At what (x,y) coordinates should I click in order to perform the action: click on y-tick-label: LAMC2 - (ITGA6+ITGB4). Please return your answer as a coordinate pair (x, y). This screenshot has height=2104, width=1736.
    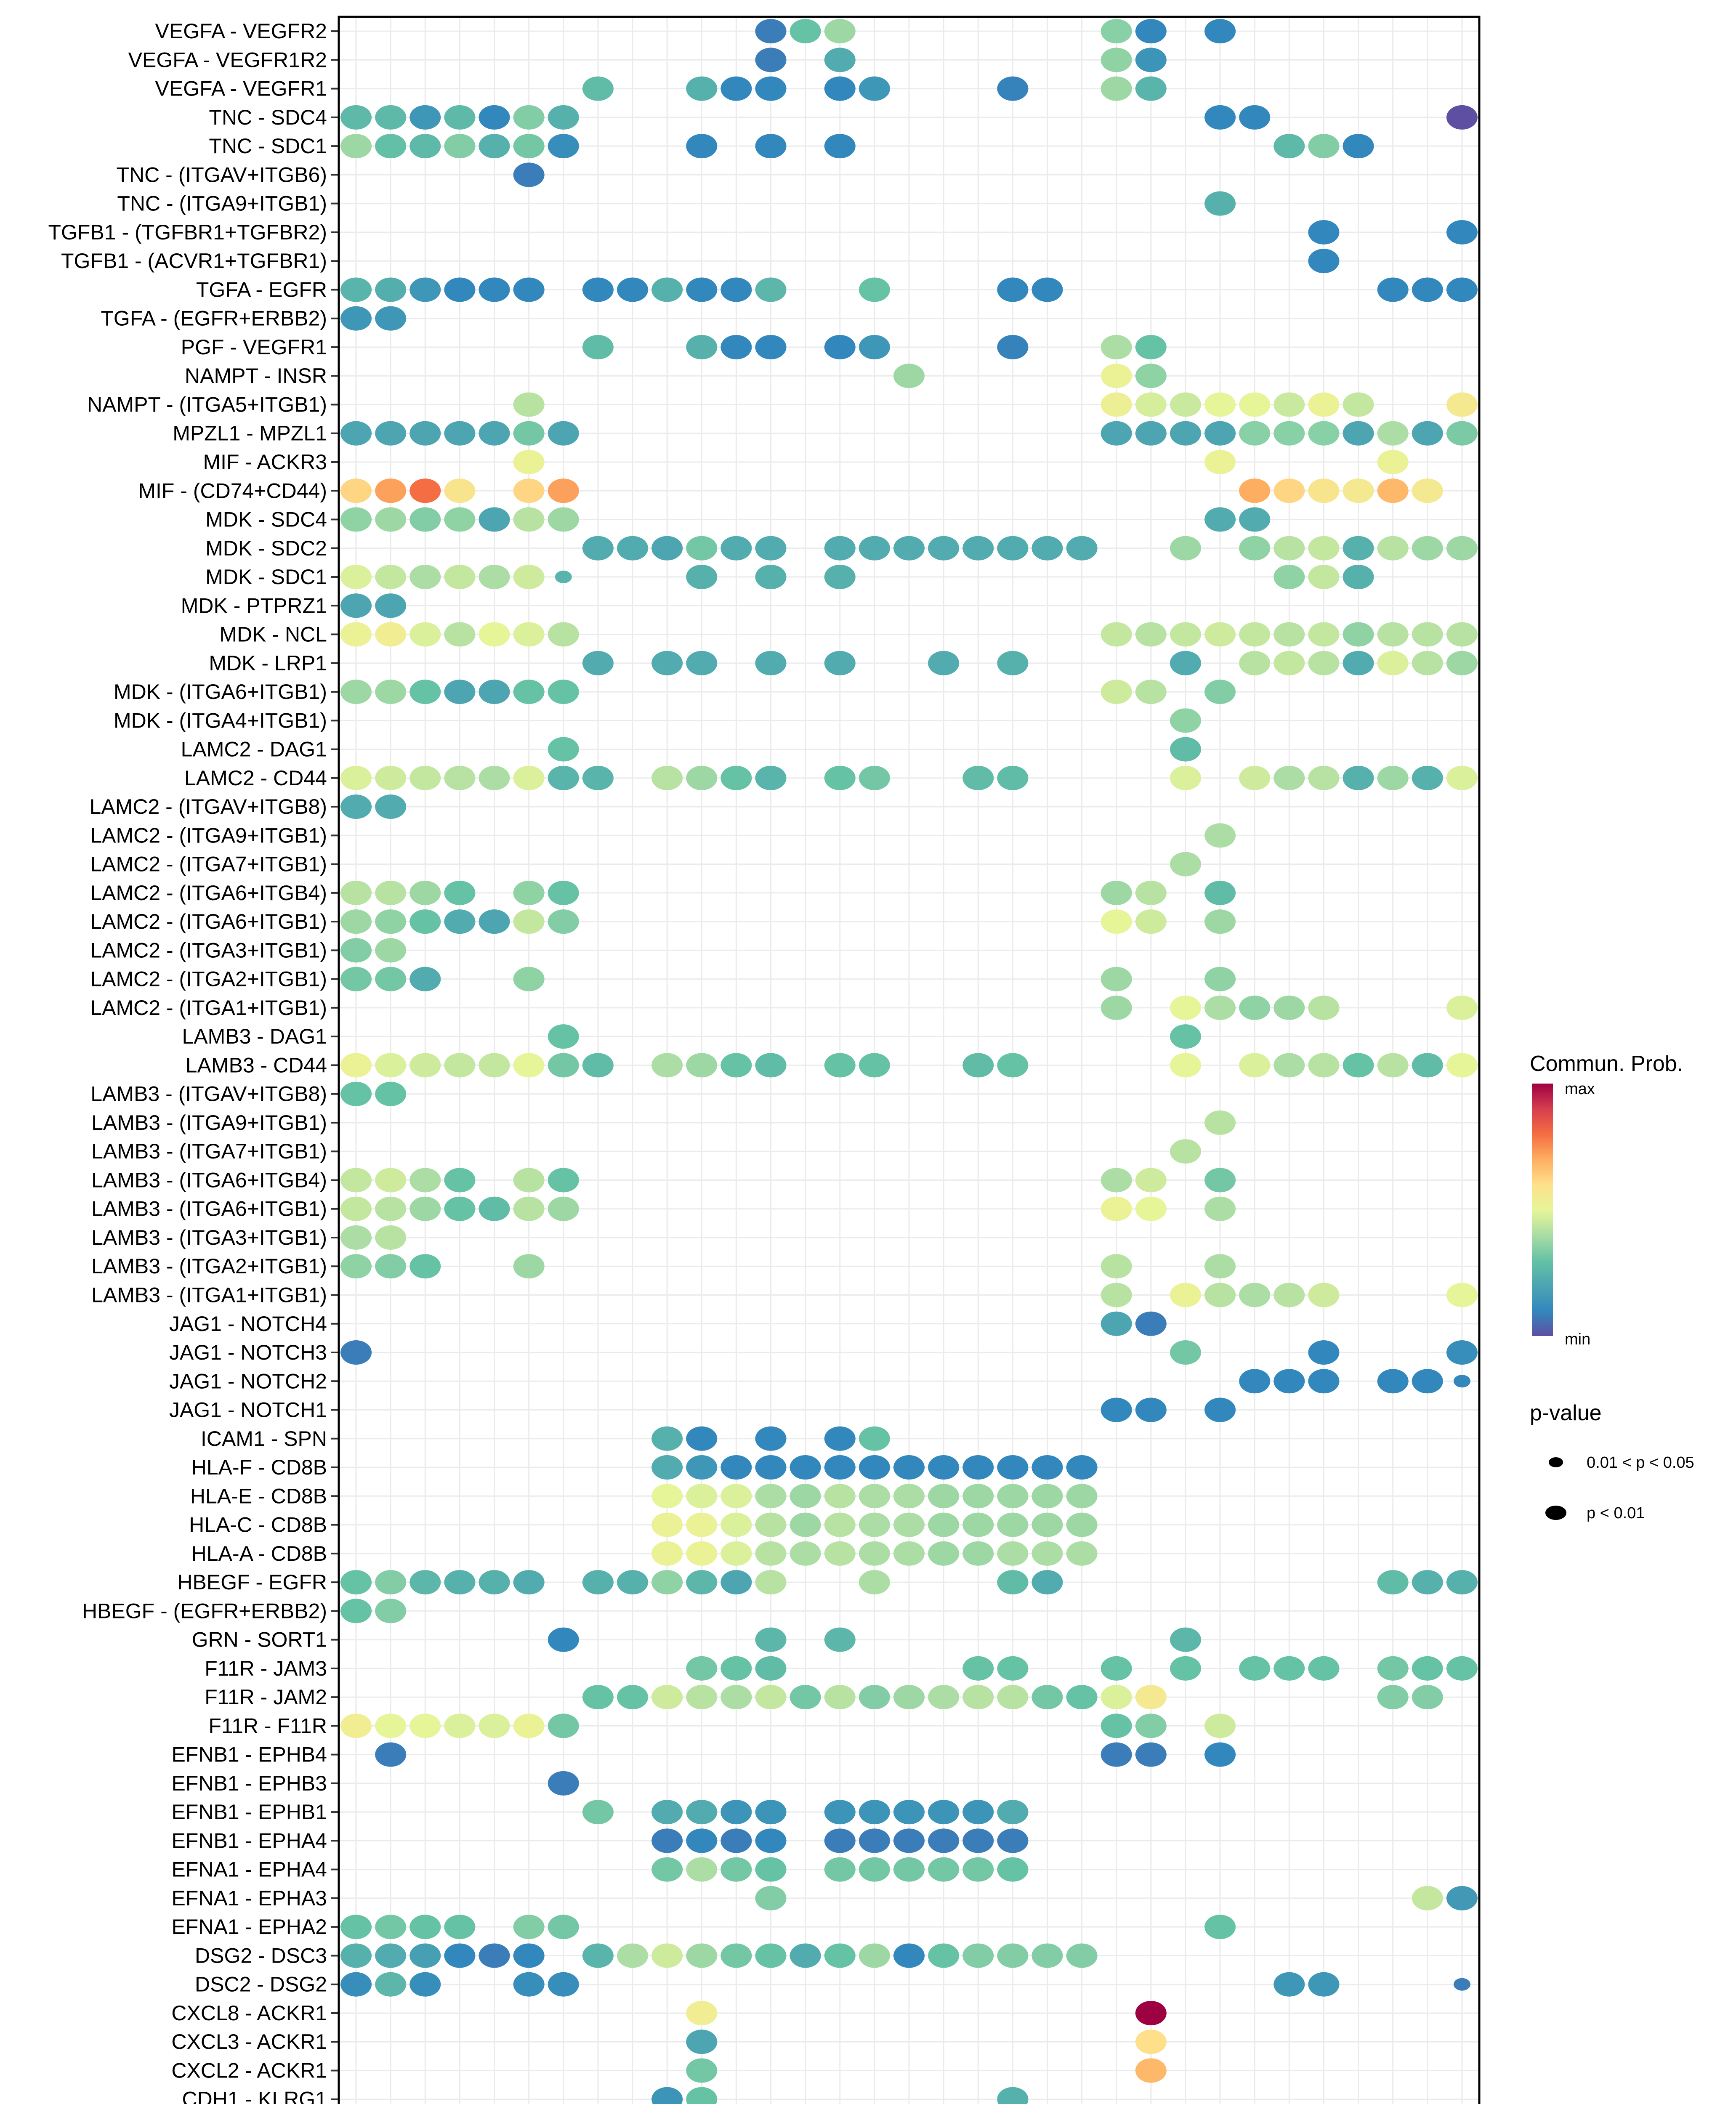
    Looking at the image, I should click on (208, 893).